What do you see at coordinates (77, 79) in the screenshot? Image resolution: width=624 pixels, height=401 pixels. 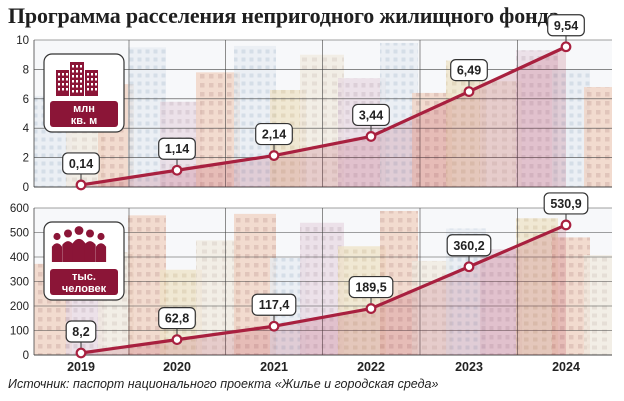 I see `building-icon` at bounding box center [77, 79].